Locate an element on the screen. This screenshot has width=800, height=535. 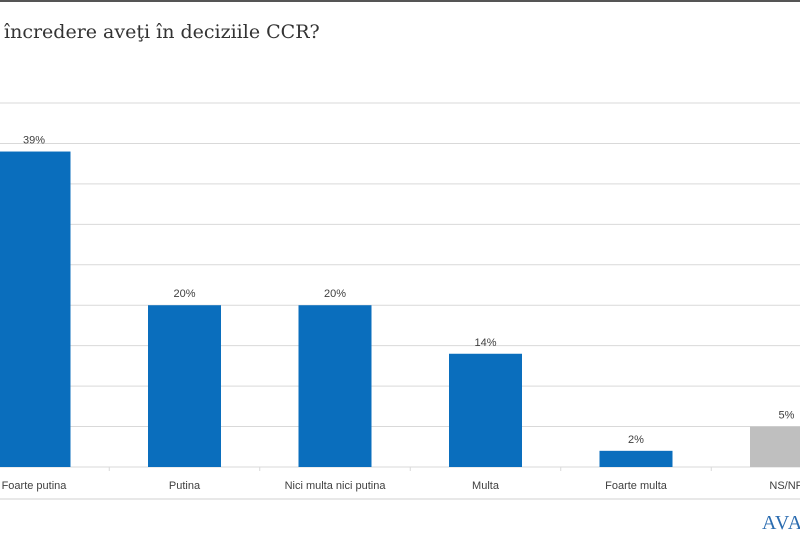
data-label-4: 2% is located at coordinates (636, 440).